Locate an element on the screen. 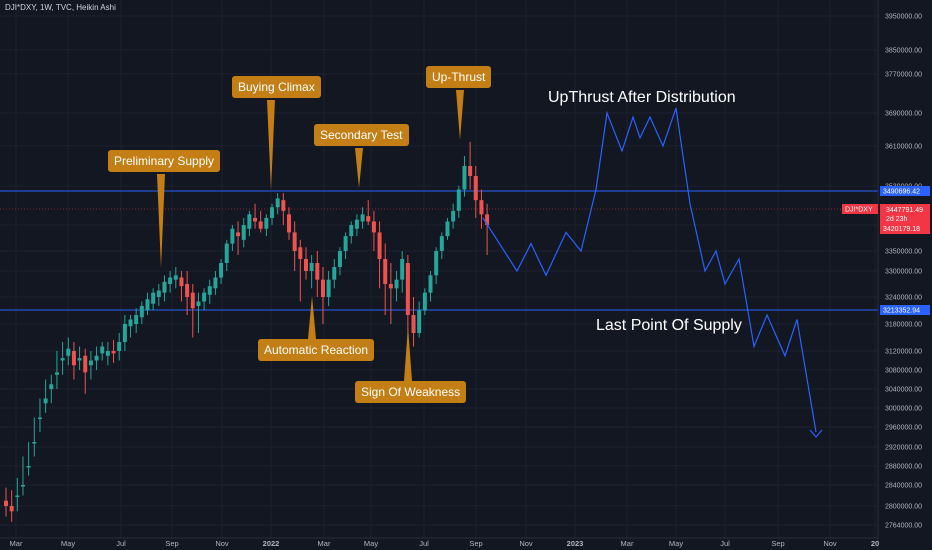 This screenshot has height=550, width=932. price-tick-label: 3950000.00 is located at coordinates (903, 17).